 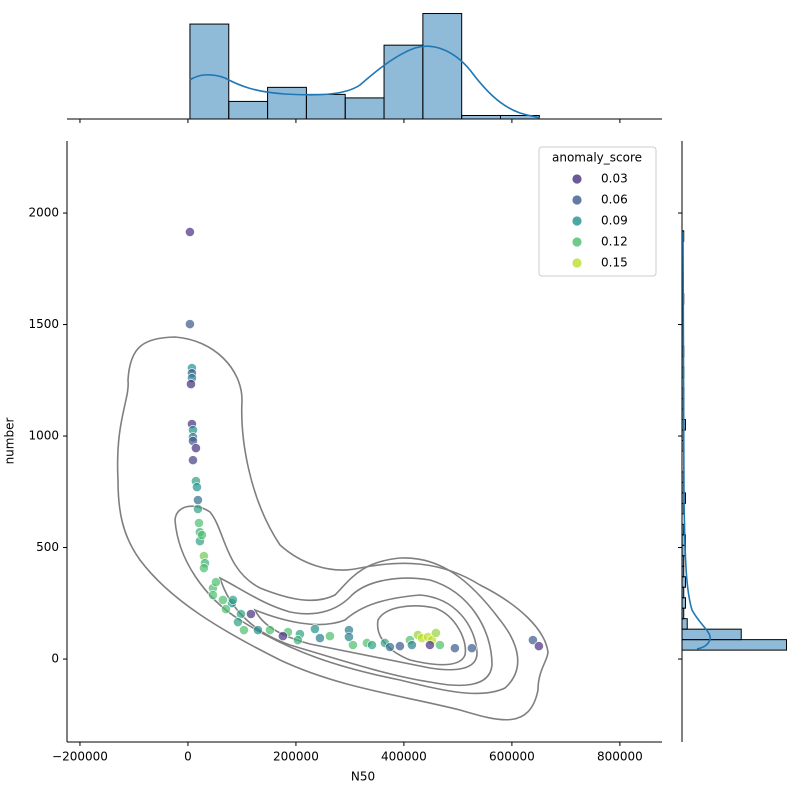 What do you see at coordinates (512, 757) in the screenshot?
I see `x-tick-label: 600000` at bounding box center [512, 757].